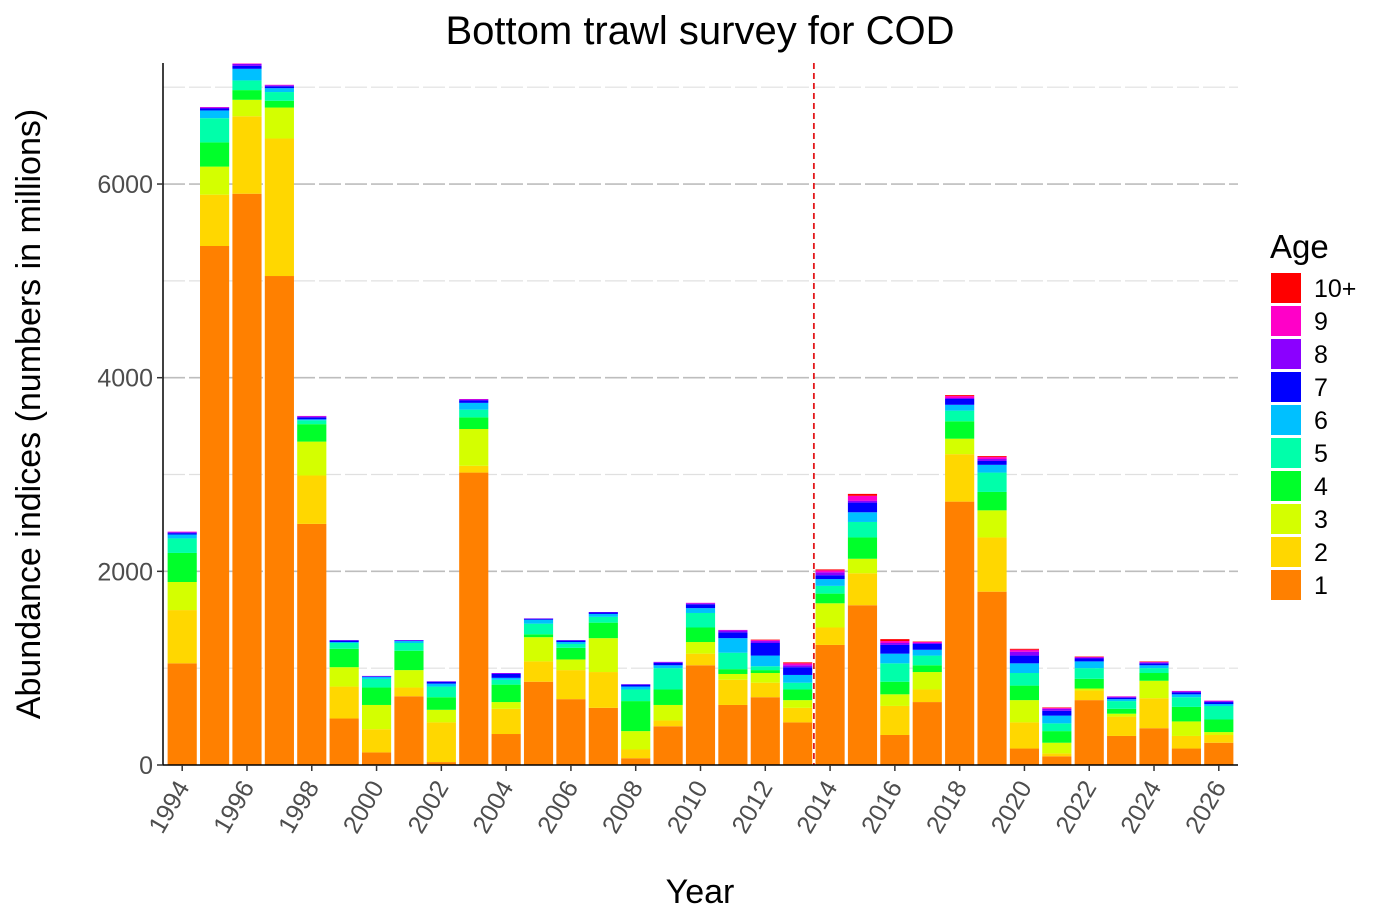 The image size is (1387, 924). Describe the element at coordinates (364, 807) in the screenshot. I see `x-tick-label: 2000` at that location.